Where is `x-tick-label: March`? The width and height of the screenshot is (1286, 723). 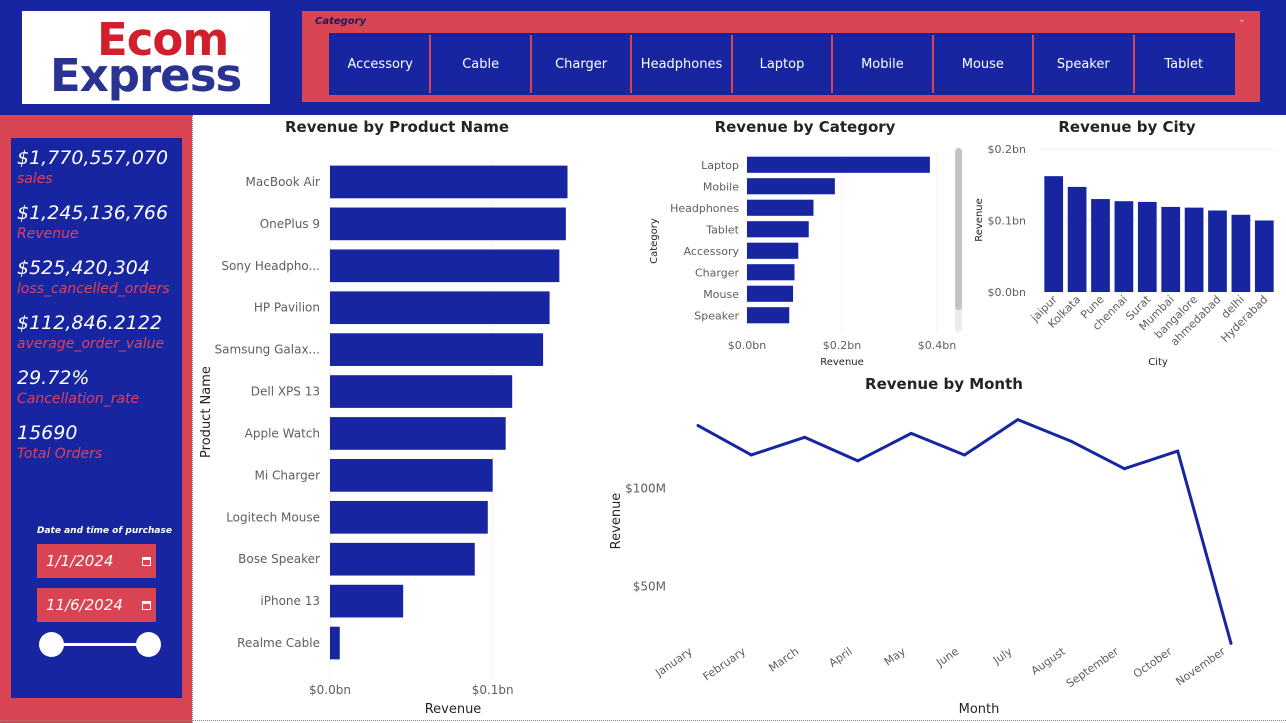 x-tick-label: March is located at coordinates (783, 660).